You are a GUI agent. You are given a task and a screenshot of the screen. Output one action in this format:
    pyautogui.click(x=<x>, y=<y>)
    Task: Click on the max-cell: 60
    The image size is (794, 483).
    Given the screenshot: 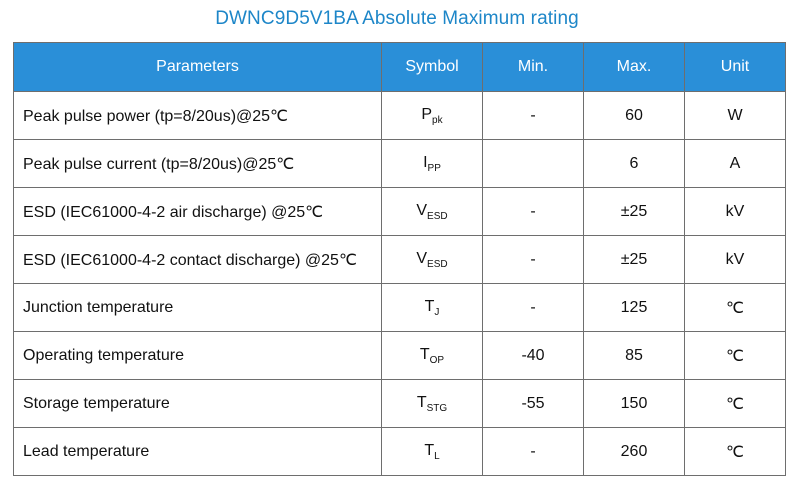 What is the action you would take?
    pyautogui.click(x=634, y=115)
    